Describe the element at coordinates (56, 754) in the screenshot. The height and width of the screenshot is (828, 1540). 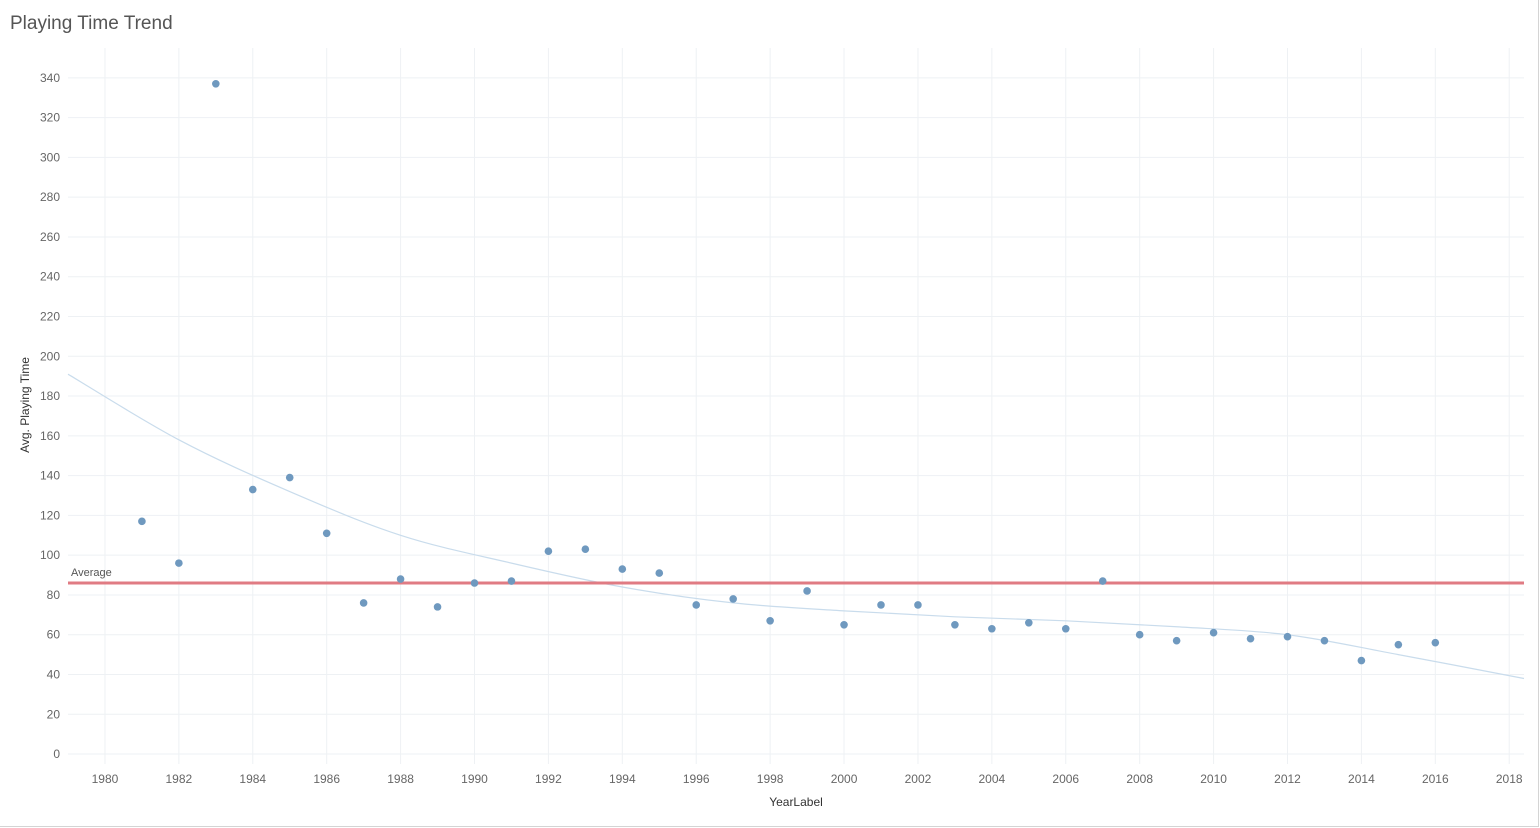
I see `y-tick-label: 0` at that location.